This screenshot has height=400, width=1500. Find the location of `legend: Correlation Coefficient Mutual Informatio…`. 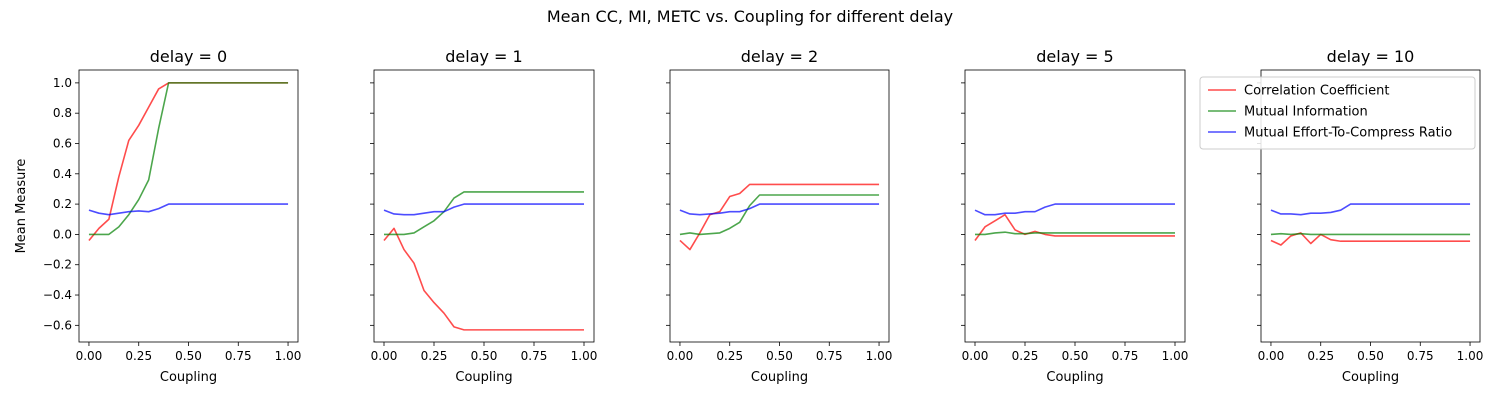

legend: Correlation Coefficient Mutual Informatio… is located at coordinates (1337, 113).